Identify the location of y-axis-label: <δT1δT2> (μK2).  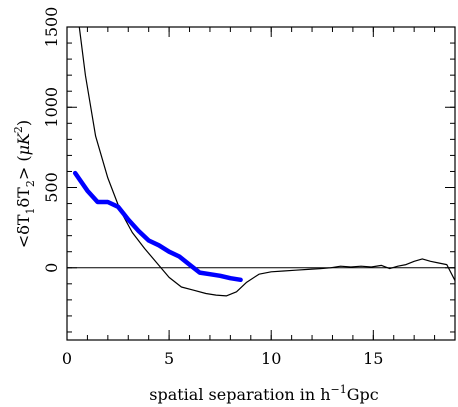
(24, 184).